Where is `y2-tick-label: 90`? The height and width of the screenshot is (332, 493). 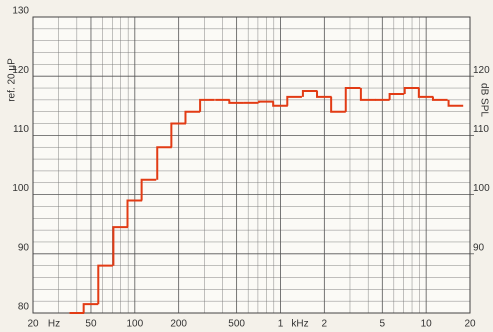
y2-tick-label: 90 is located at coordinates (479, 247).